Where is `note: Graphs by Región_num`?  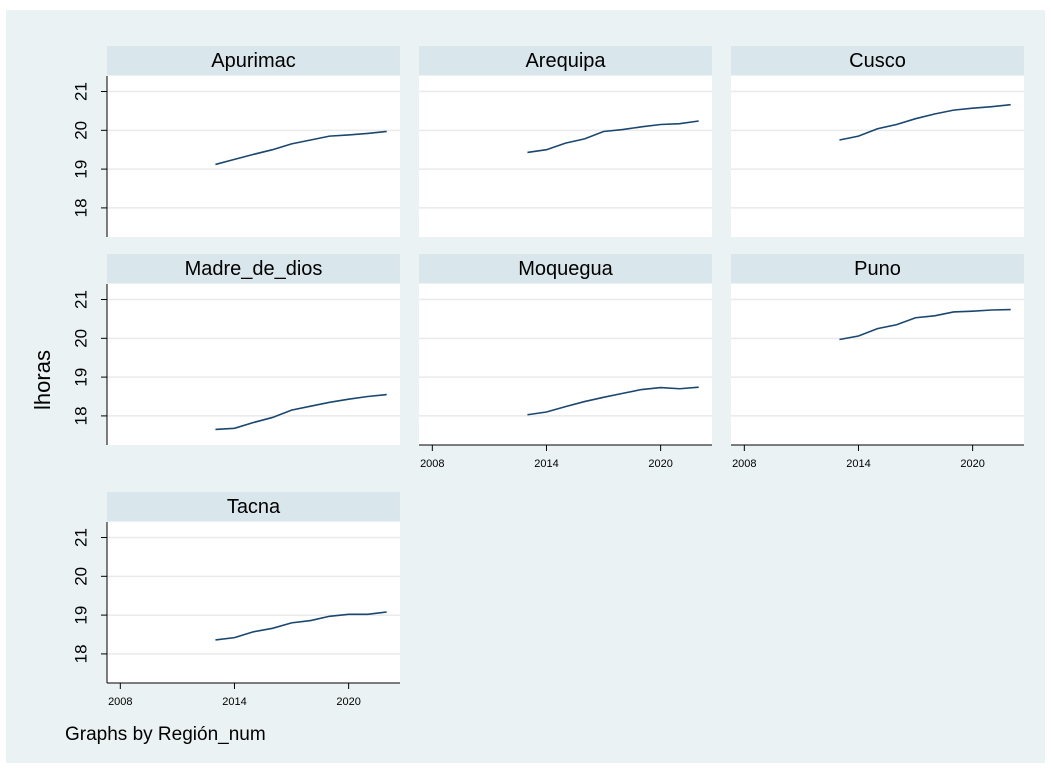 note: Graphs by Región_num is located at coordinates (165, 734).